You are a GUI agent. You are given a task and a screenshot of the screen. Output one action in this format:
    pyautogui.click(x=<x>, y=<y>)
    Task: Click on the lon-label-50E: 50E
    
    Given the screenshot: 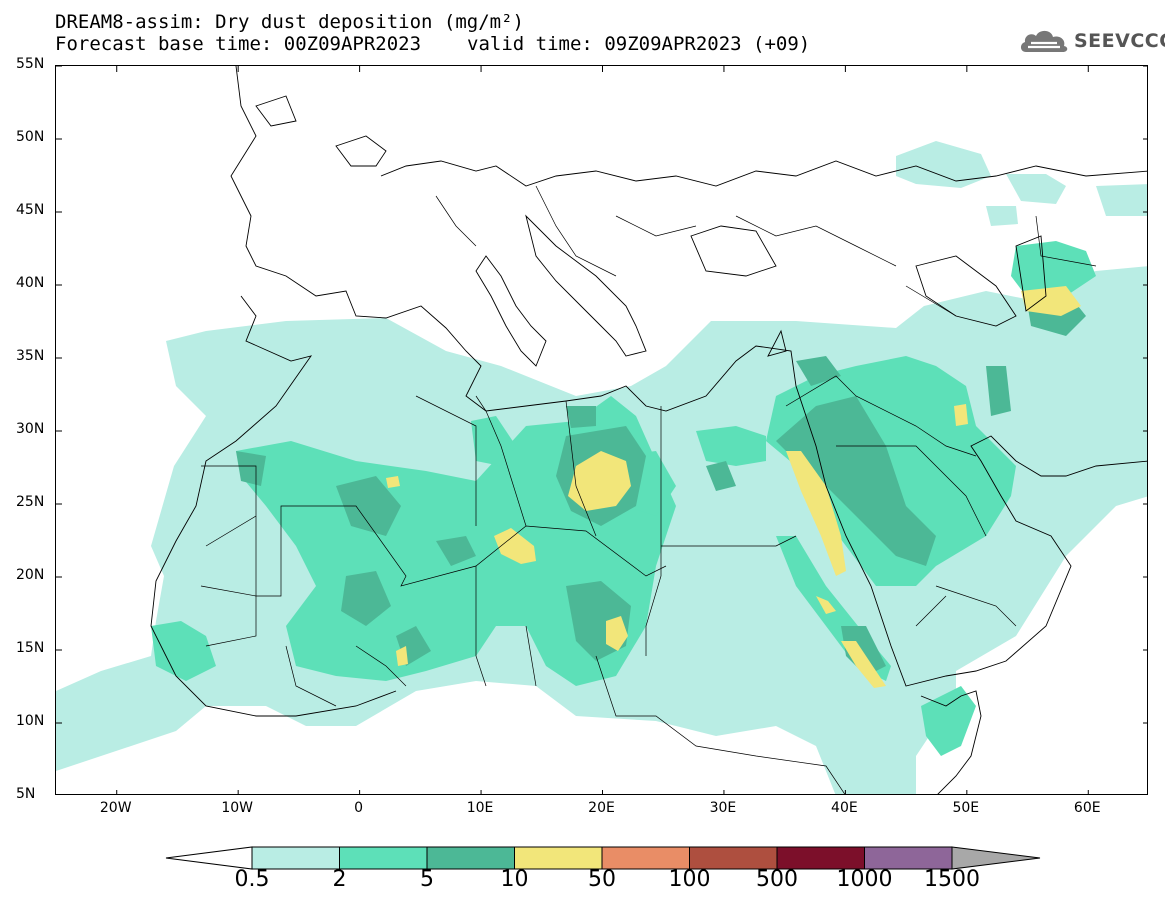 What is the action you would take?
    pyautogui.click(x=966, y=808)
    